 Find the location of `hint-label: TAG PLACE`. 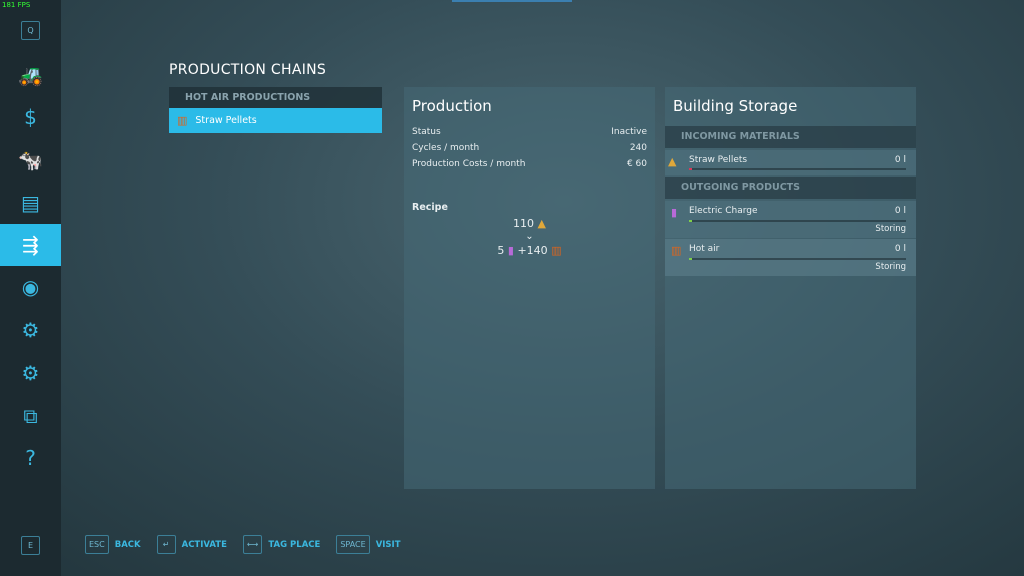

hint-label: TAG PLACE is located at coordinates (294, 544).